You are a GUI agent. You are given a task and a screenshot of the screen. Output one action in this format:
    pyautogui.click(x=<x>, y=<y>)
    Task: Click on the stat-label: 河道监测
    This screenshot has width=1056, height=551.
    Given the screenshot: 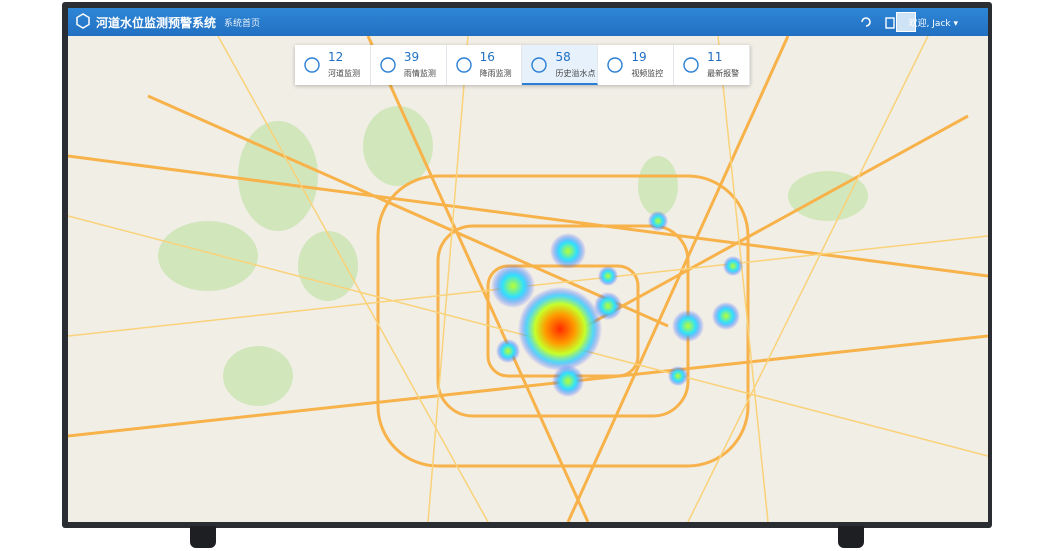 What is the action you would take?
    pyautogui.click(x=344, y=73)
    